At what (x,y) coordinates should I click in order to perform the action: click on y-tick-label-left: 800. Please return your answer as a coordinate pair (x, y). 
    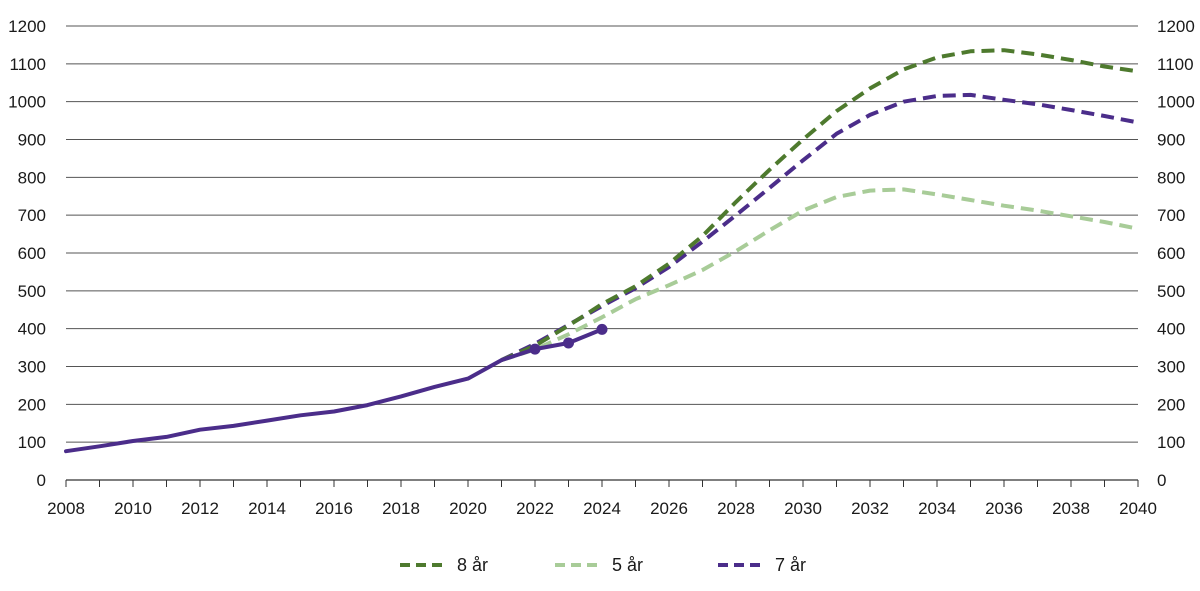
    Looking at the image, I should click on (32, 177).